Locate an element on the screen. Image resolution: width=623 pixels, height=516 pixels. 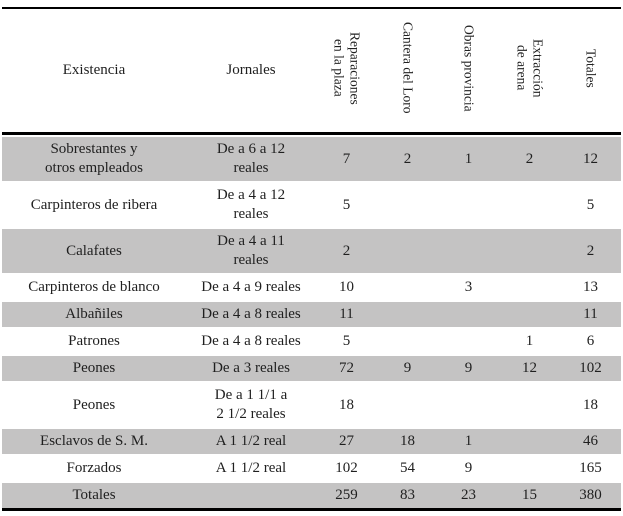
cell-jornales is located at coordinates (251, 497).